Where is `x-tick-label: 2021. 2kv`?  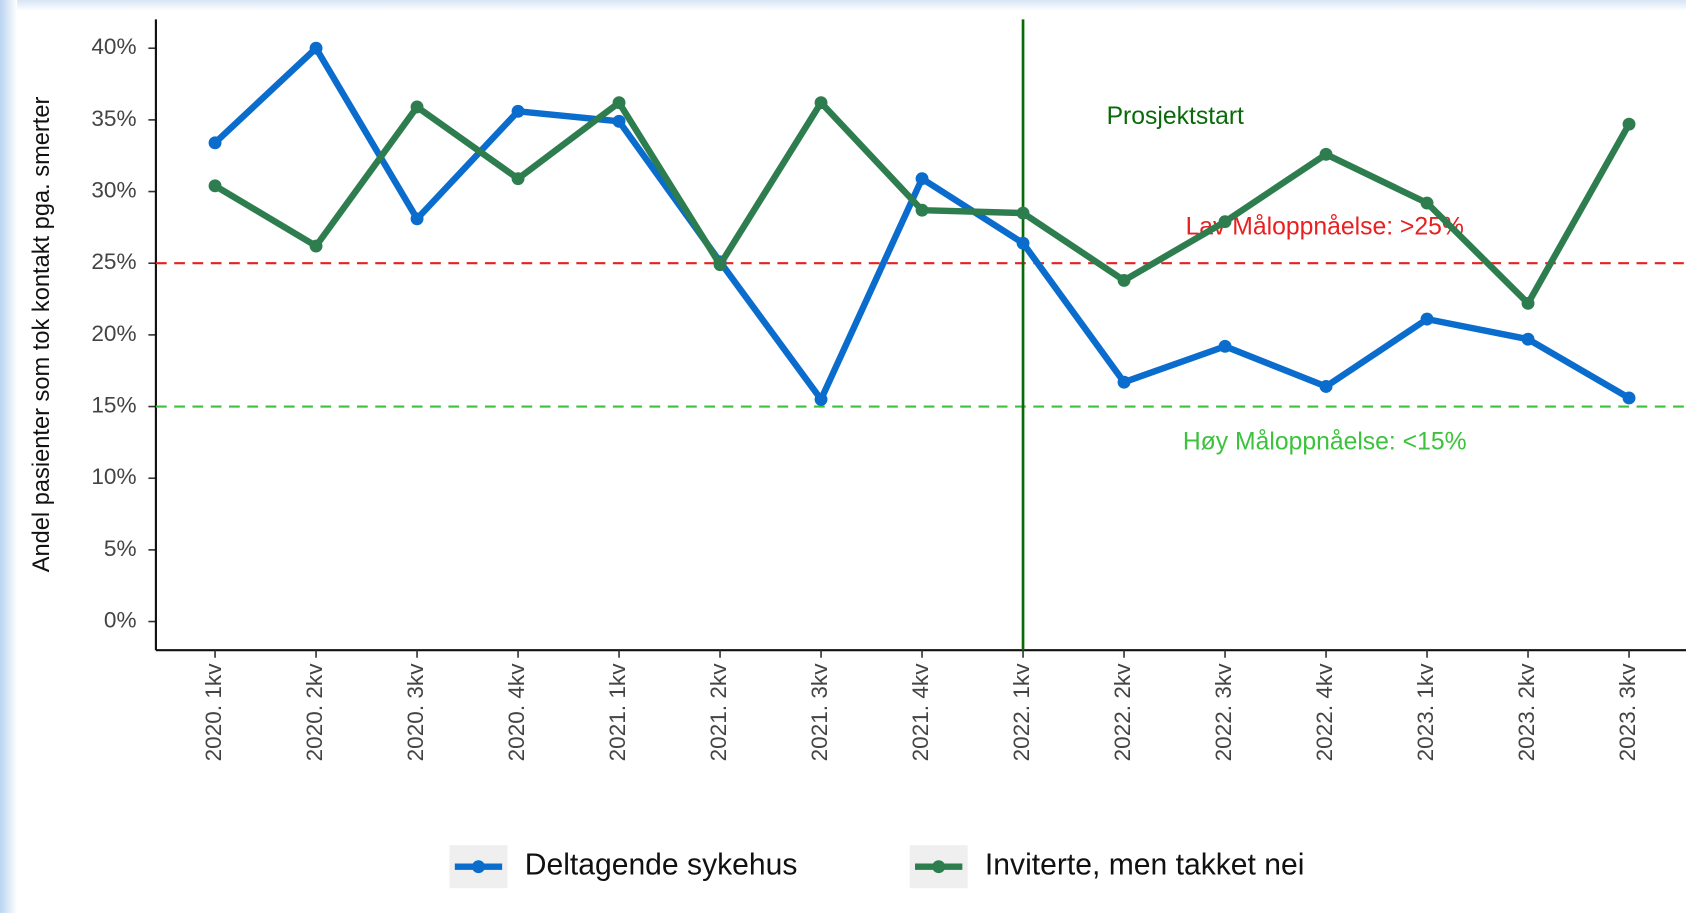
x-tick-label: 2021. 2kv is located at coordinates (718, 712).